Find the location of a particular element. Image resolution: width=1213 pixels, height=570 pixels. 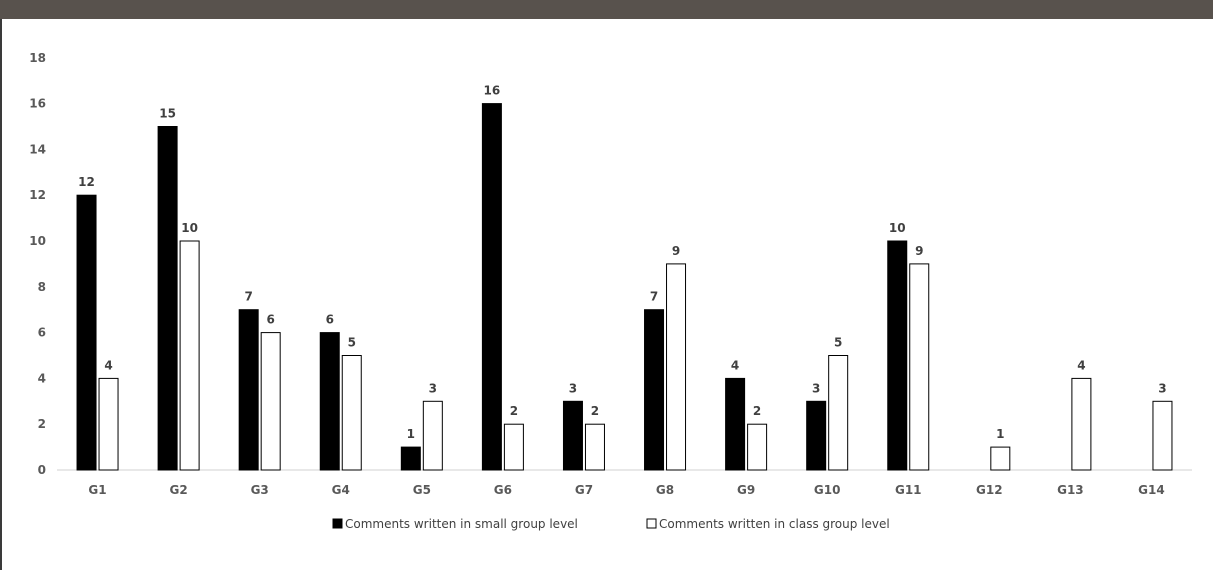

y-tick-label-16: 16 is located at coordinates (37, 104).